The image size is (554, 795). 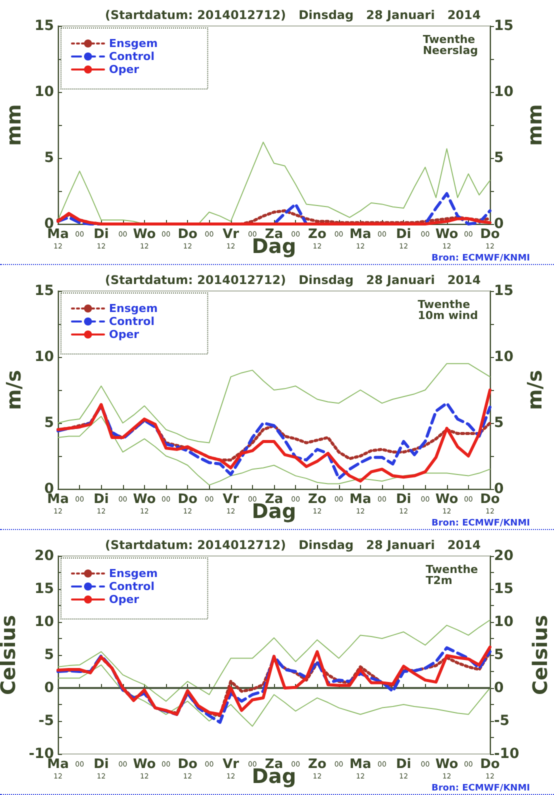 What do you see at coordinates (10, 655) in the screenshot?
I see `y-axis-title: Celsius` at bounding box center [10, 655].